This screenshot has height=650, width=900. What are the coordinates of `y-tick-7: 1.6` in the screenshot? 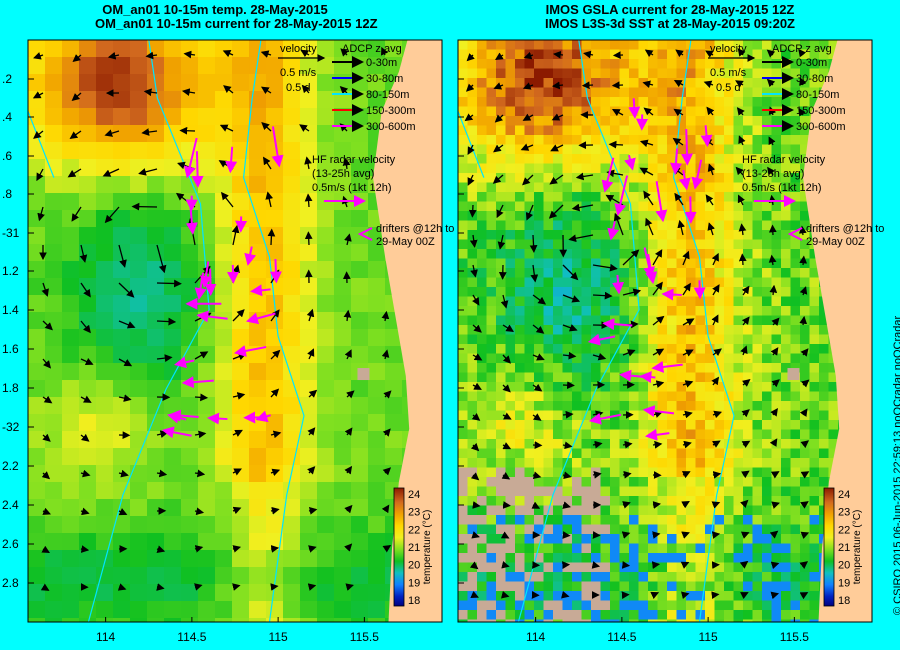 It's located at (10, 349).